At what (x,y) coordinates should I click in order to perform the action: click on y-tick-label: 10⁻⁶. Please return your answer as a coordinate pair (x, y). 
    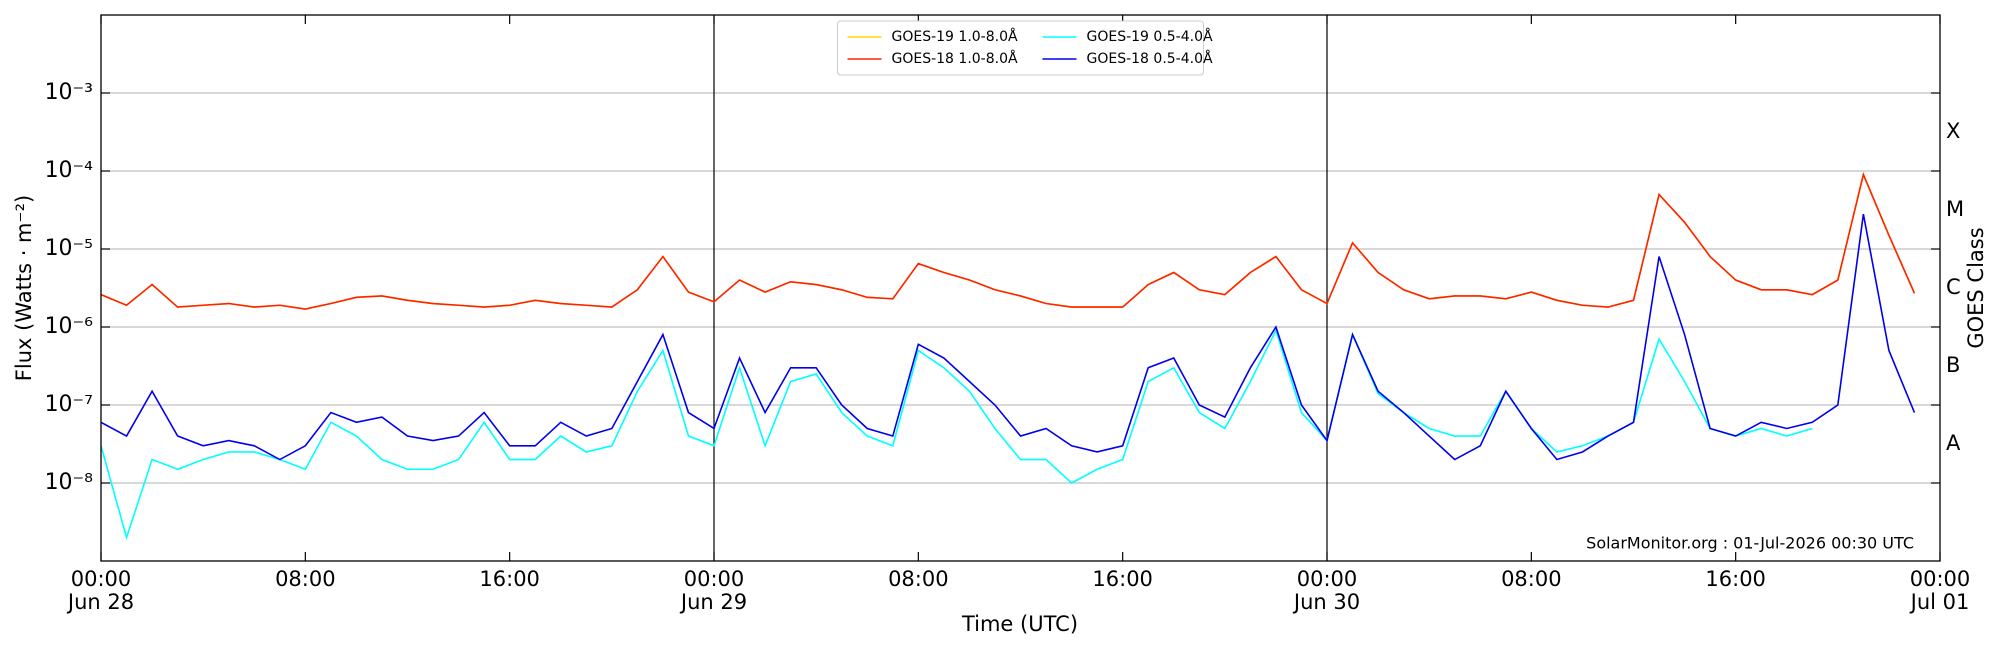
    Looking at the image, I should click on (69, 326).